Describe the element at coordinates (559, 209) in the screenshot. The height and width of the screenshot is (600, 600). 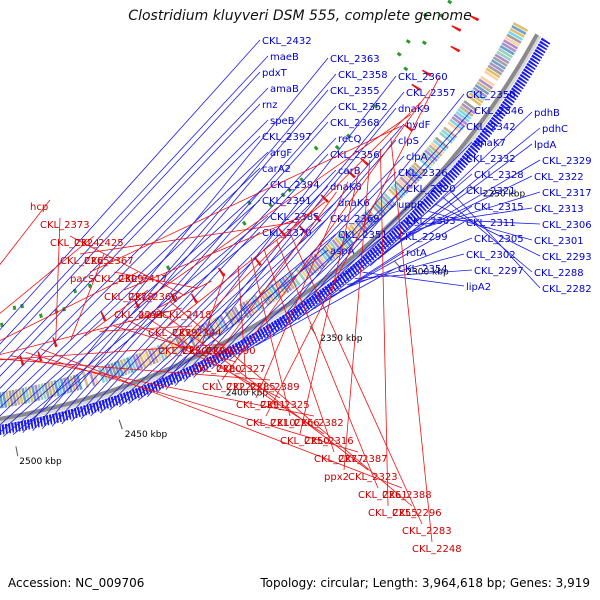
I see `forward-gene-label: CKL_2313` at that location.